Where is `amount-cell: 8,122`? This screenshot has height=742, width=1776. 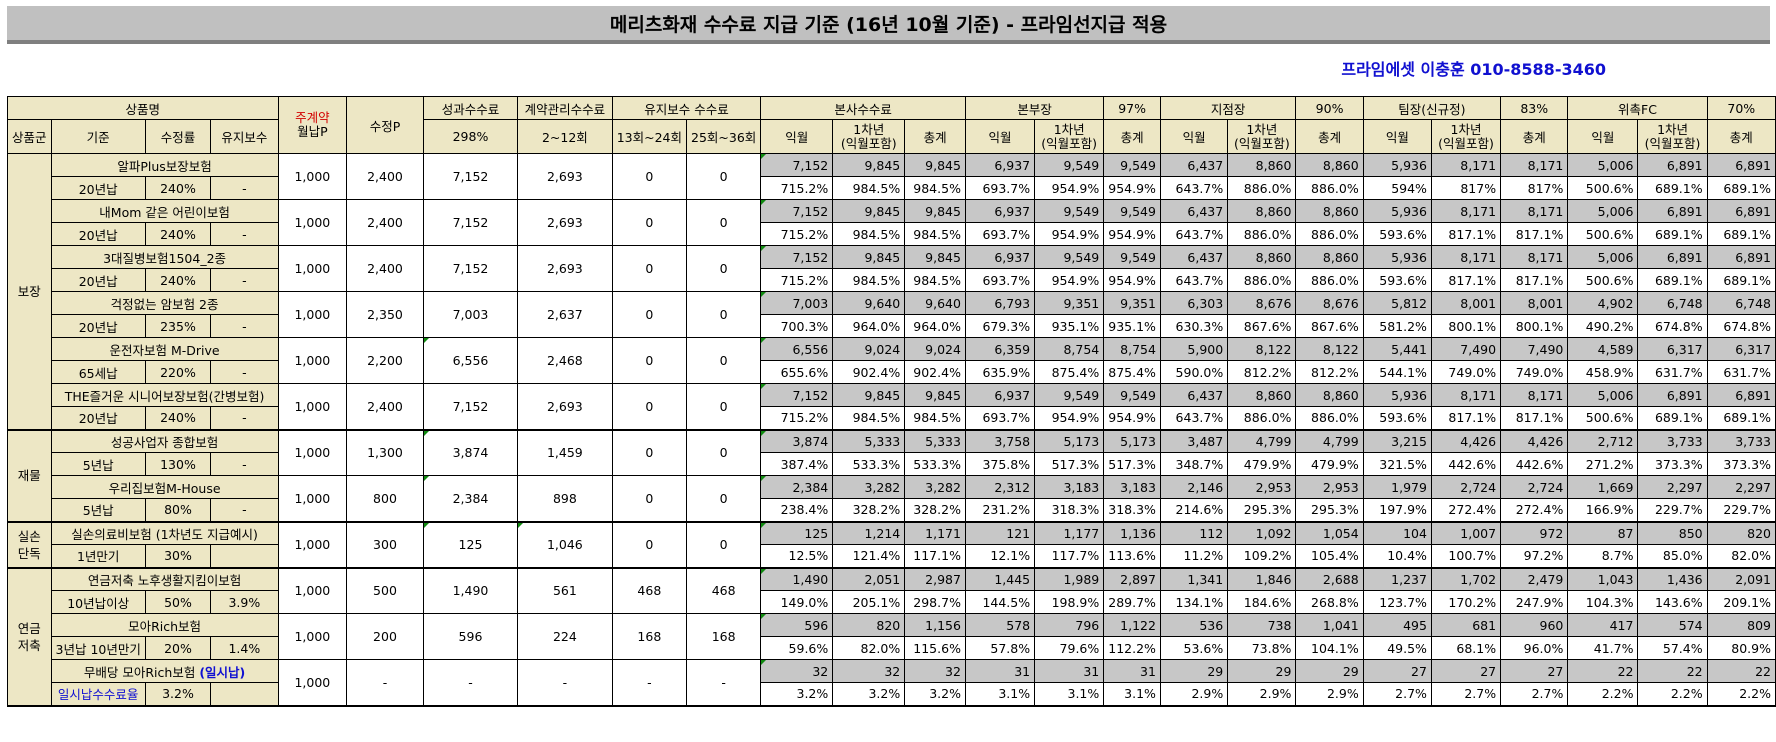 amount-cell: 8,122 is located at coordinates (1329, 349).